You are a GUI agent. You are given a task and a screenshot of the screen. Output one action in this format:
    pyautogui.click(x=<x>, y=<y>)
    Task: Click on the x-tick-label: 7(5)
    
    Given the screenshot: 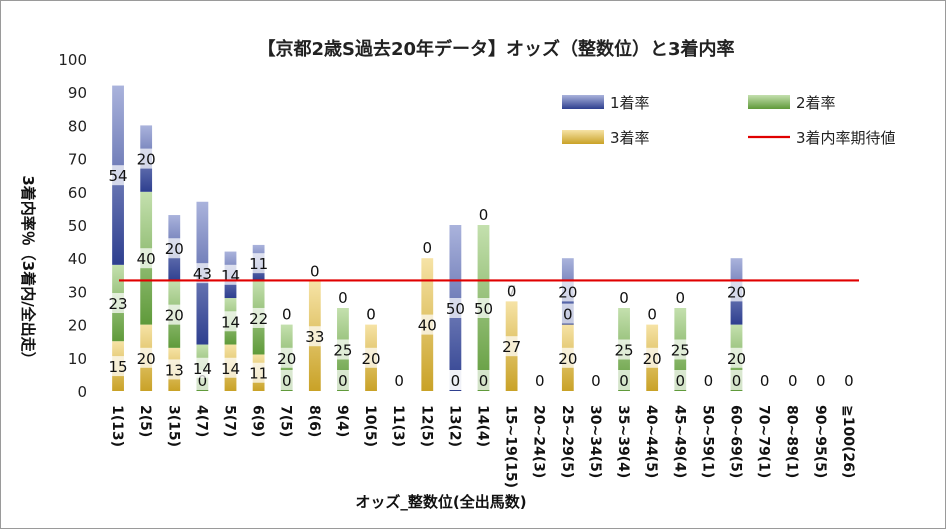 What is the action you would take?
    pyautogui.click(x=286, y=421)
    